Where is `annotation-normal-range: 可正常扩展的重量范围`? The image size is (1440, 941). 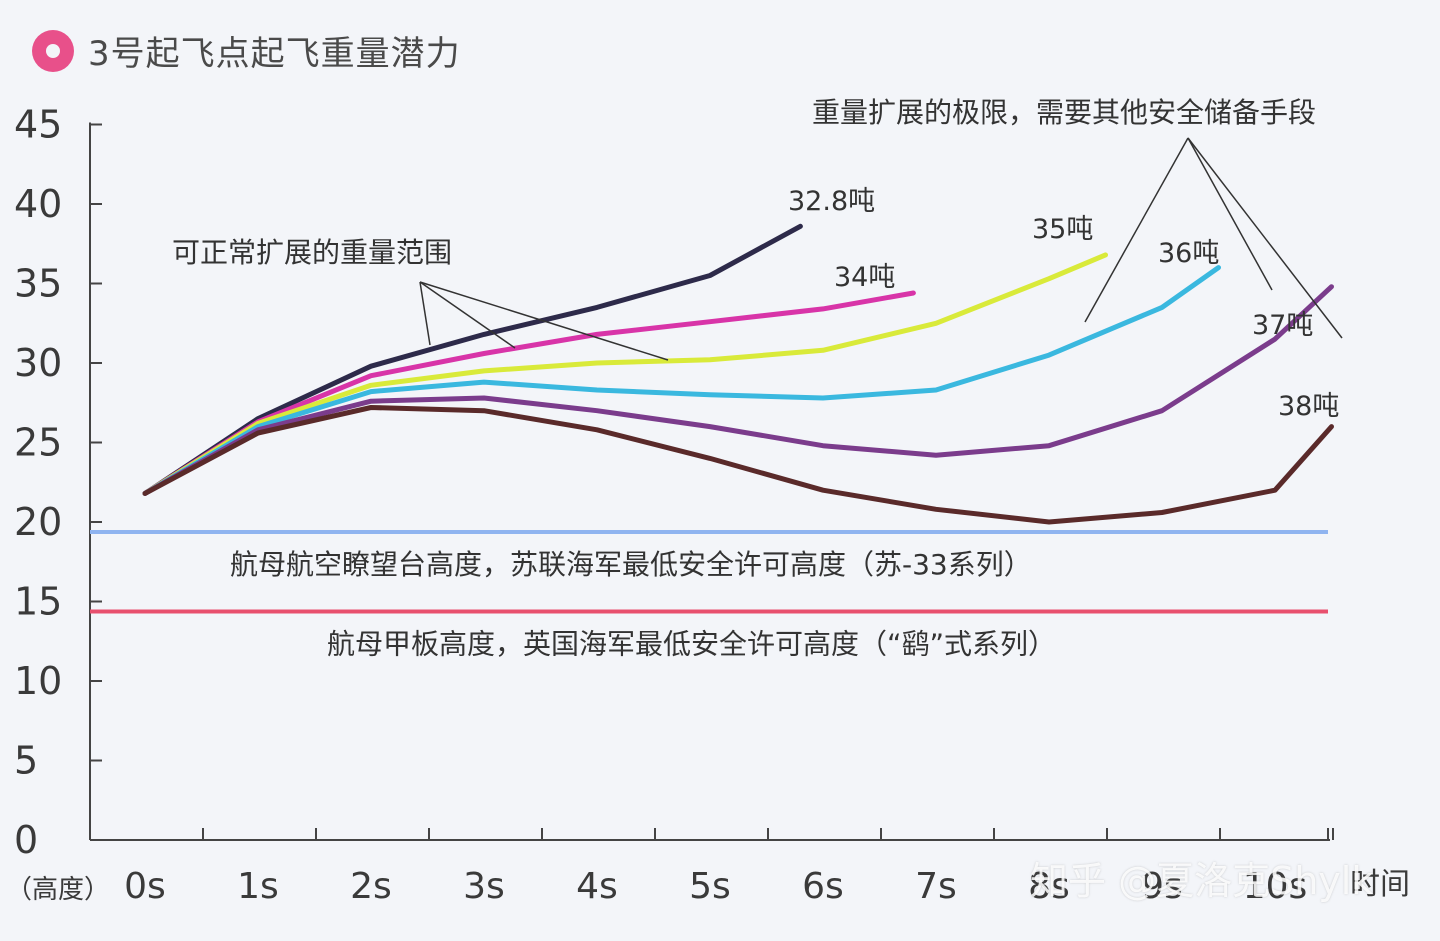
annotation-normal-range: 可正常扩展的重量范围 is located at coordinates (312, 252).